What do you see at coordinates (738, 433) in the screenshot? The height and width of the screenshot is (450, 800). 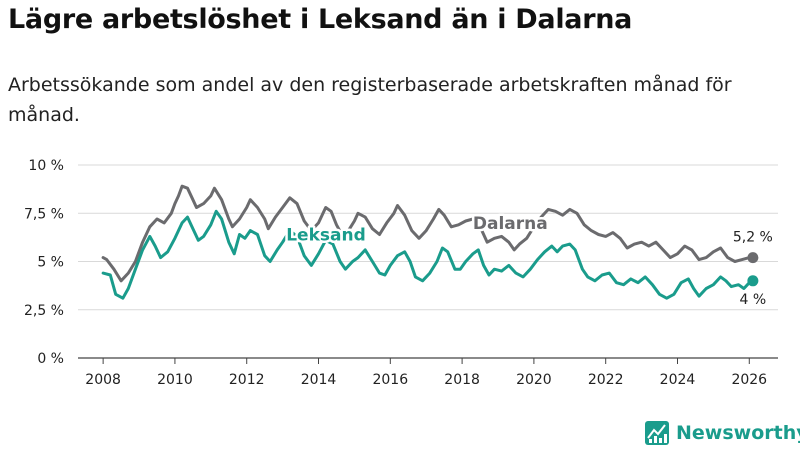 I see `brand-name: Newsworthy` at bounding box center [738, 433].